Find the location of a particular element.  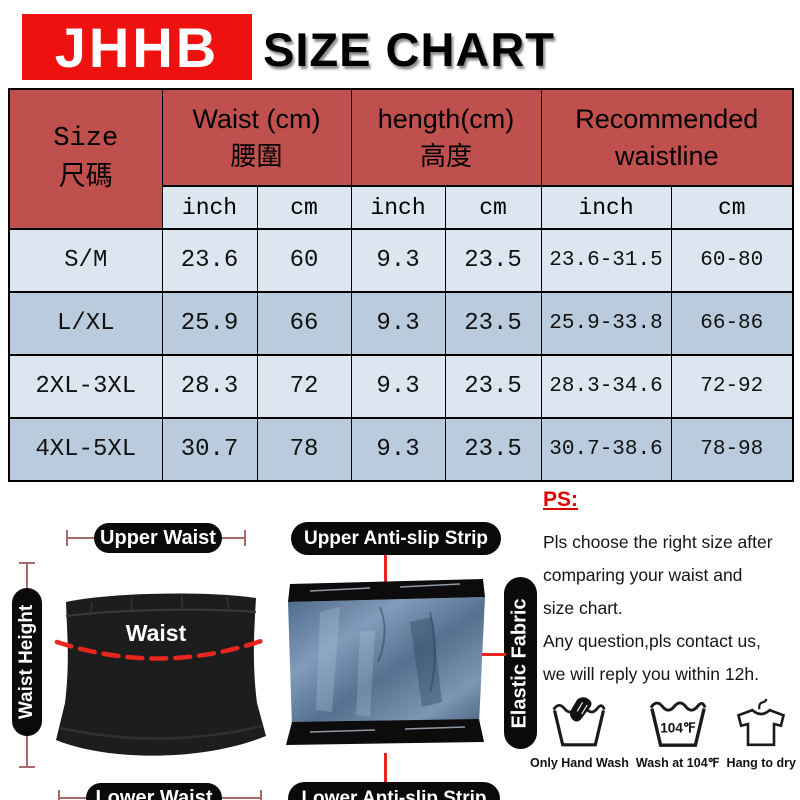

blue-inner-fabric-image is located at coordinates (385, 662).